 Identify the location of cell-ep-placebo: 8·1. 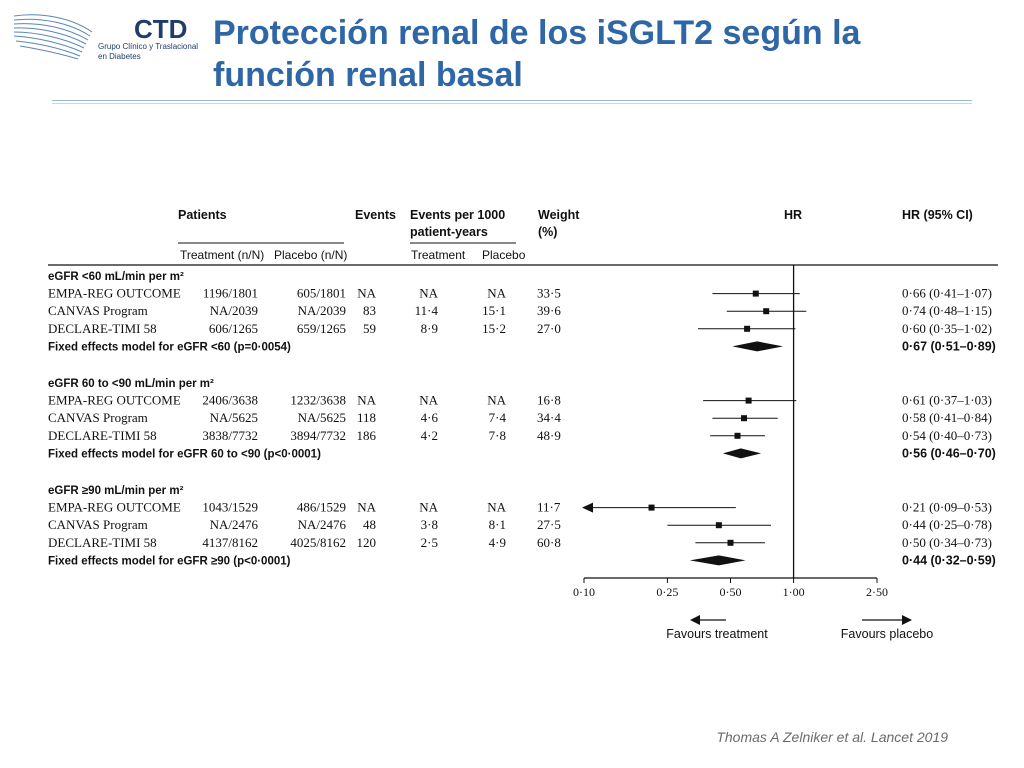
(497, 524).